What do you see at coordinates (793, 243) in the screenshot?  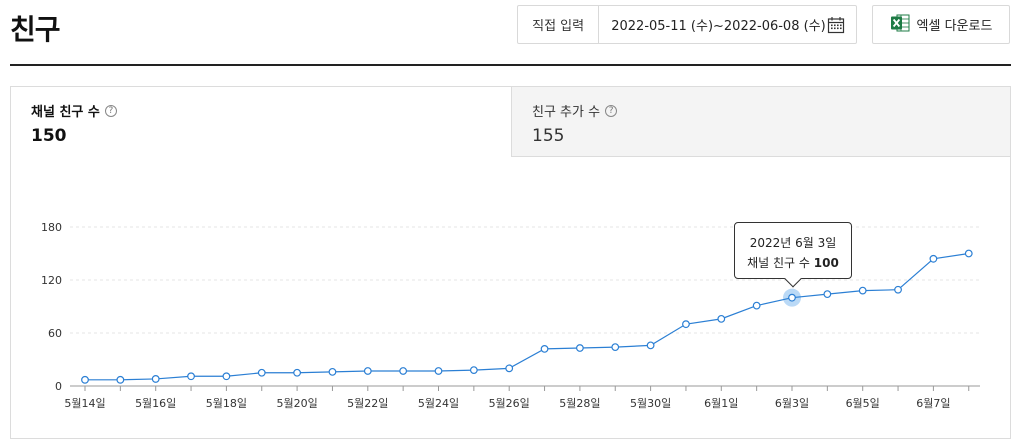 I see `tooltip-date: 2022년 6월 3일` at bounding box center [793, 243].